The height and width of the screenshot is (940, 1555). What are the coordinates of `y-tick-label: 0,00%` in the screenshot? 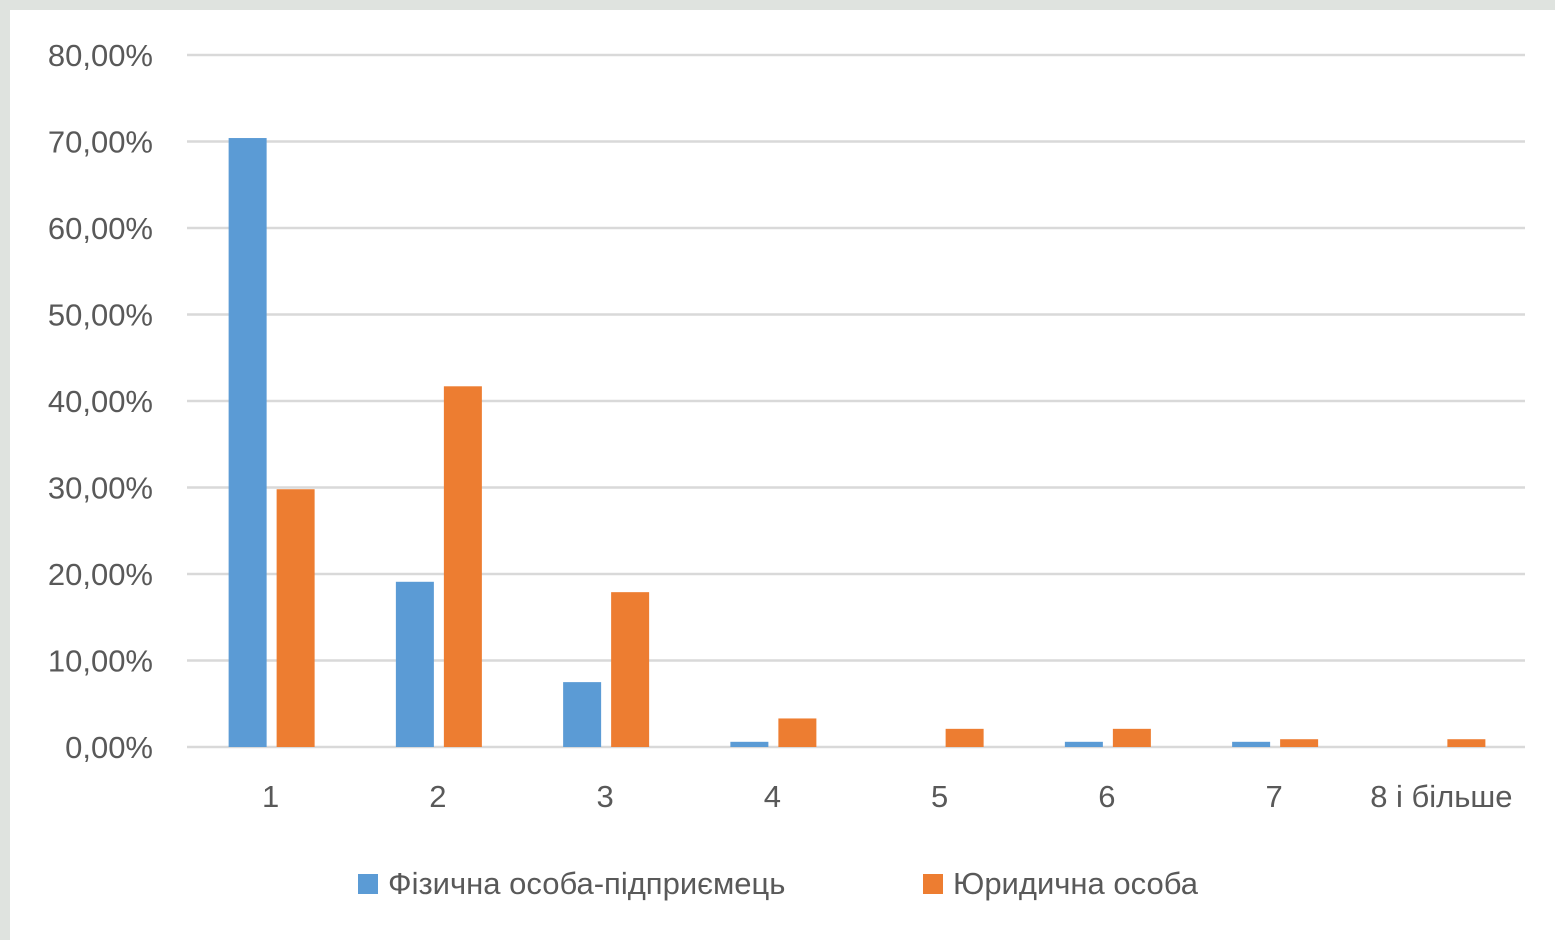 It's located at (109, 747).